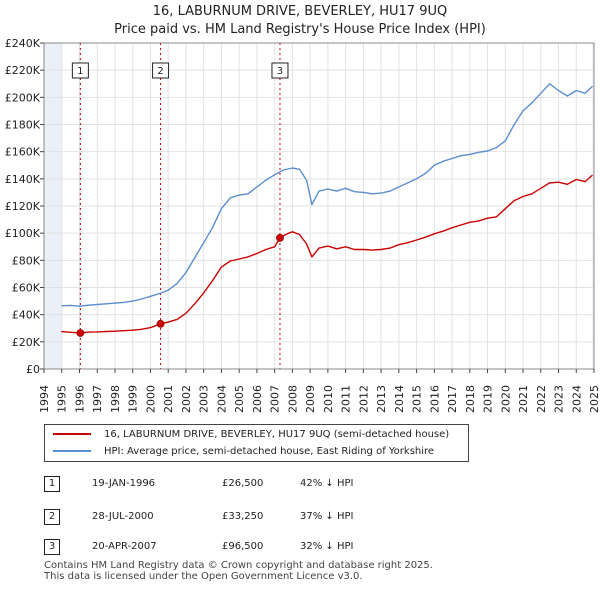 Image resolution: width=600 pixels, height=590 pixels. I want to click on row-price: £26,500, so click(243, 483).